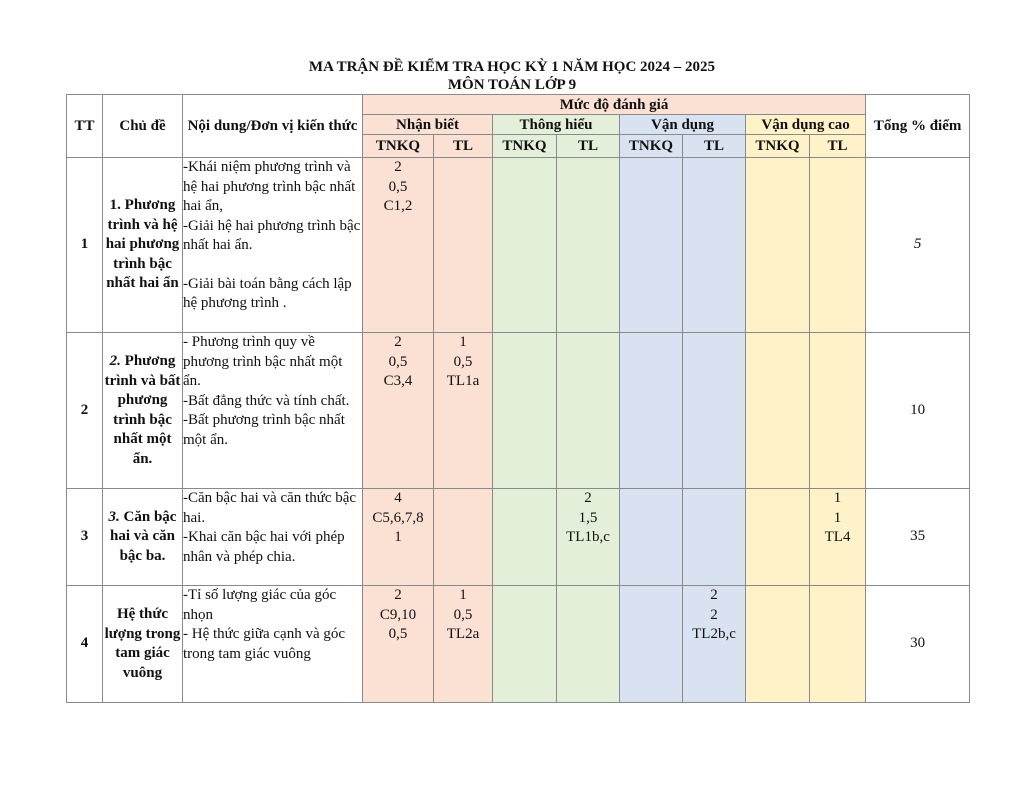 The image size is (1024, 792). I want to click on content-item: -Tỉ số lượng giác của góc nhọn, so click(260, 605).